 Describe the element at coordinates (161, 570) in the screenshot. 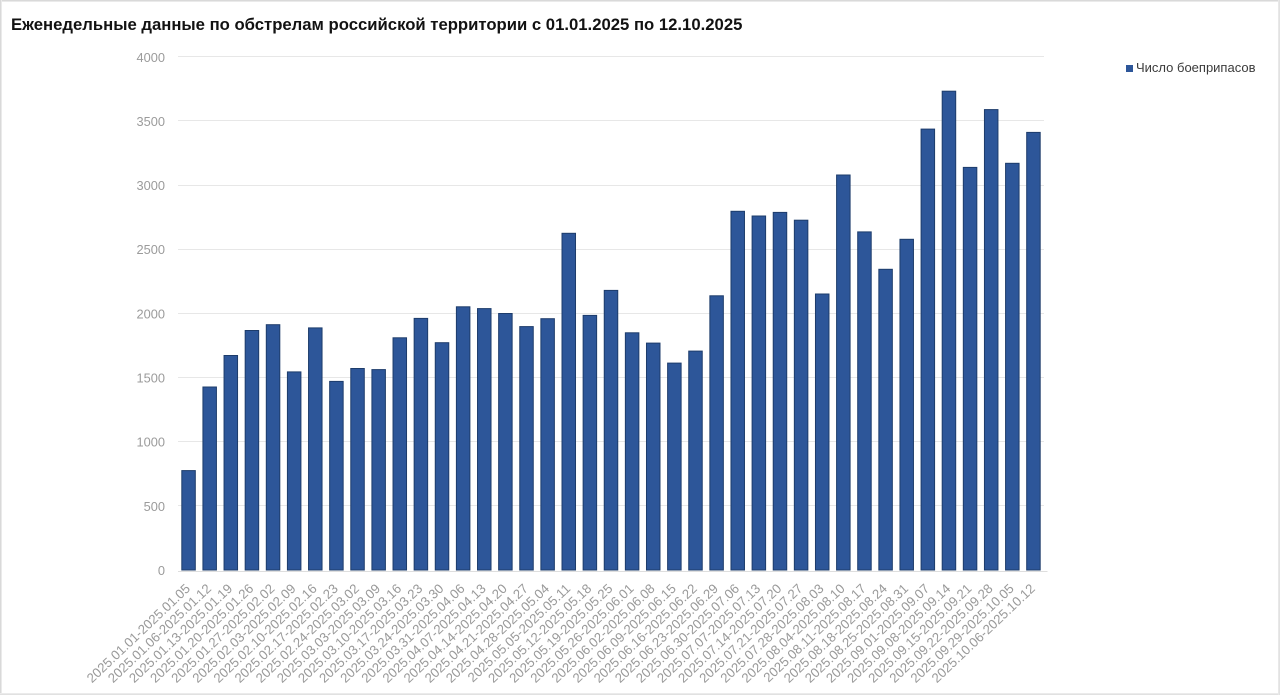

I see `svg-text: 0` at that location.